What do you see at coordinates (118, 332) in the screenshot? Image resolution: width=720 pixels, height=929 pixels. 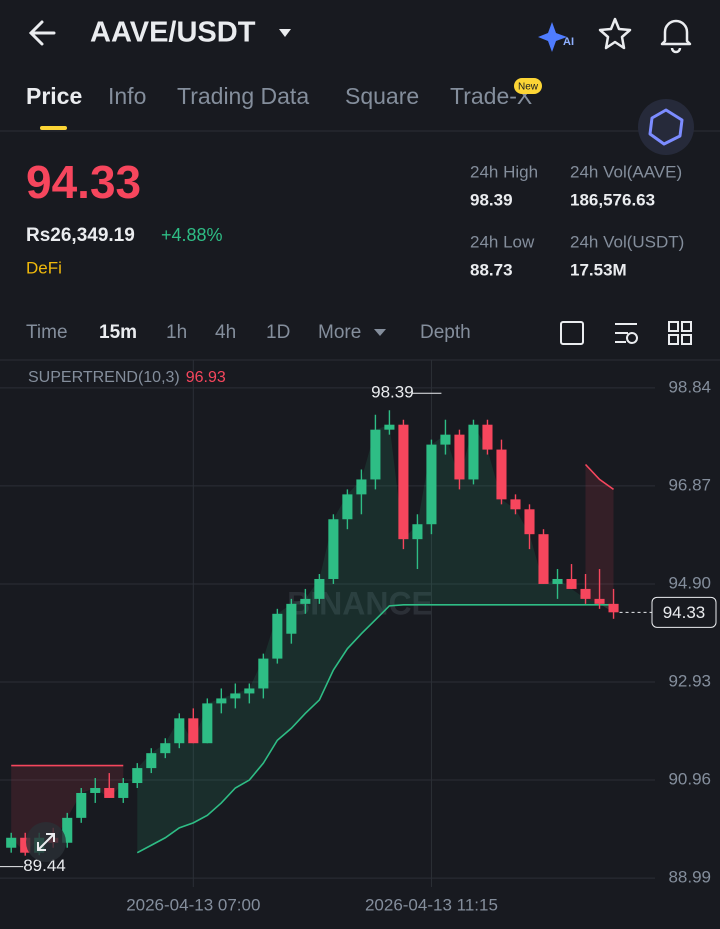 I see `interval: 15m` at bounding box center [118, 332].